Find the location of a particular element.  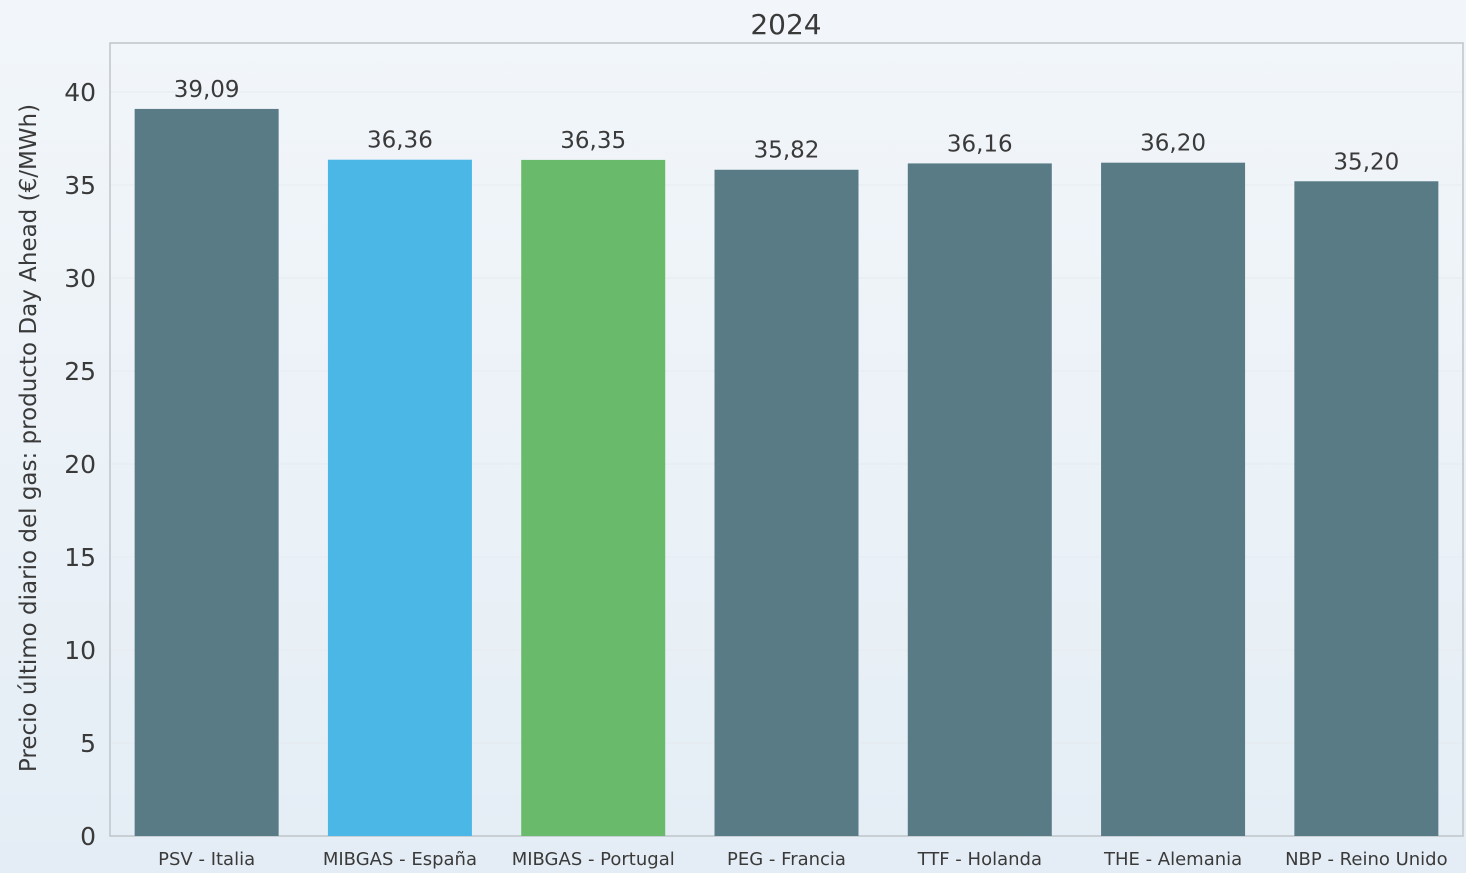

data-label: 39,09 is located at coordinates (207, 90).